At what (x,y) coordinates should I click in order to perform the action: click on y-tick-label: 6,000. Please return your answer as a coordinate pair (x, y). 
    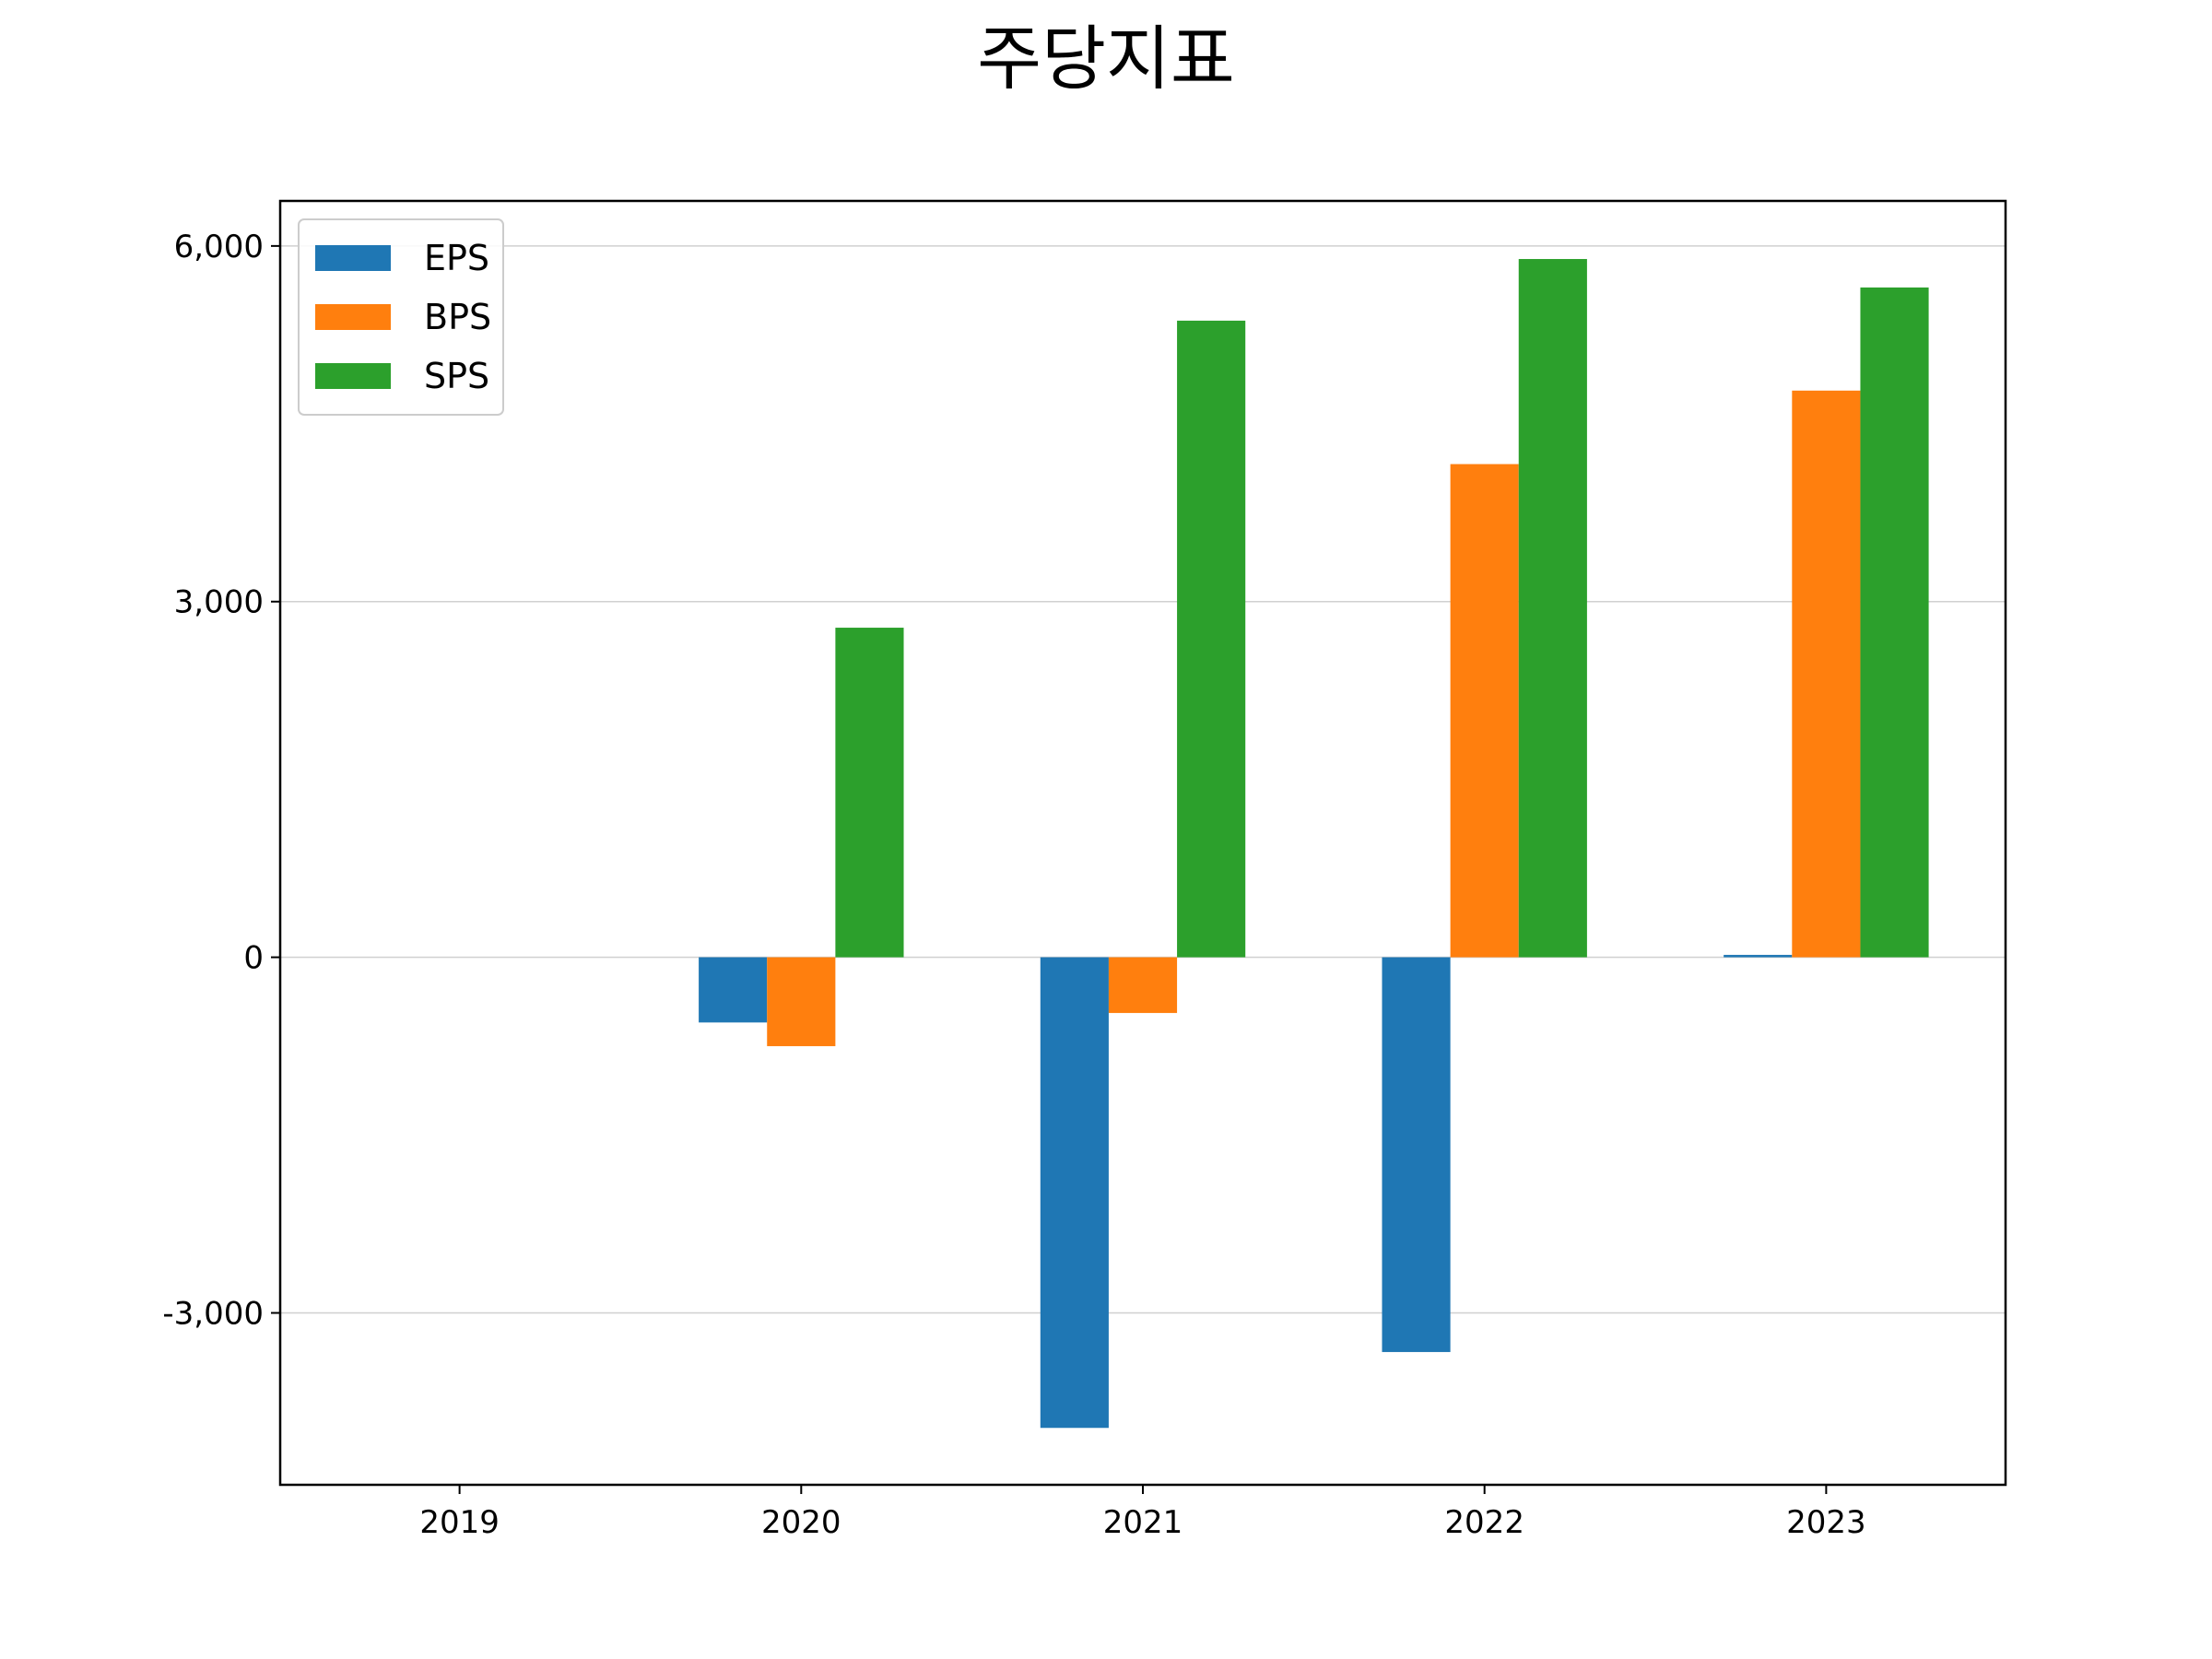
    Looking at the image, I should click on (219, 247).